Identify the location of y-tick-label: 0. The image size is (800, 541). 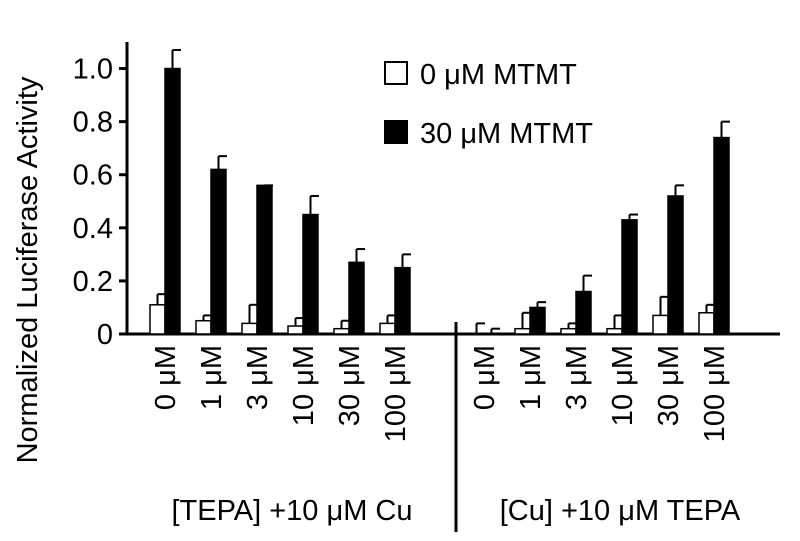
(105, 335).